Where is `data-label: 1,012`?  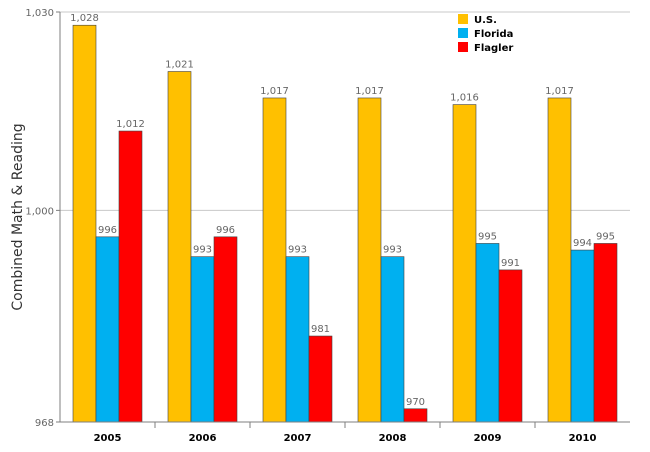
data-label: 1,012 is located at coordinates (130, 124).